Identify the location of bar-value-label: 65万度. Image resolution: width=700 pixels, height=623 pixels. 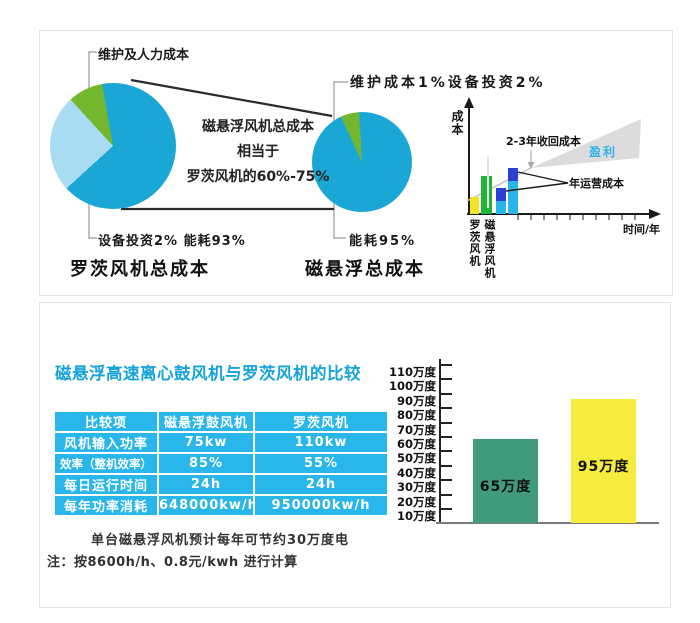
(505, 487).